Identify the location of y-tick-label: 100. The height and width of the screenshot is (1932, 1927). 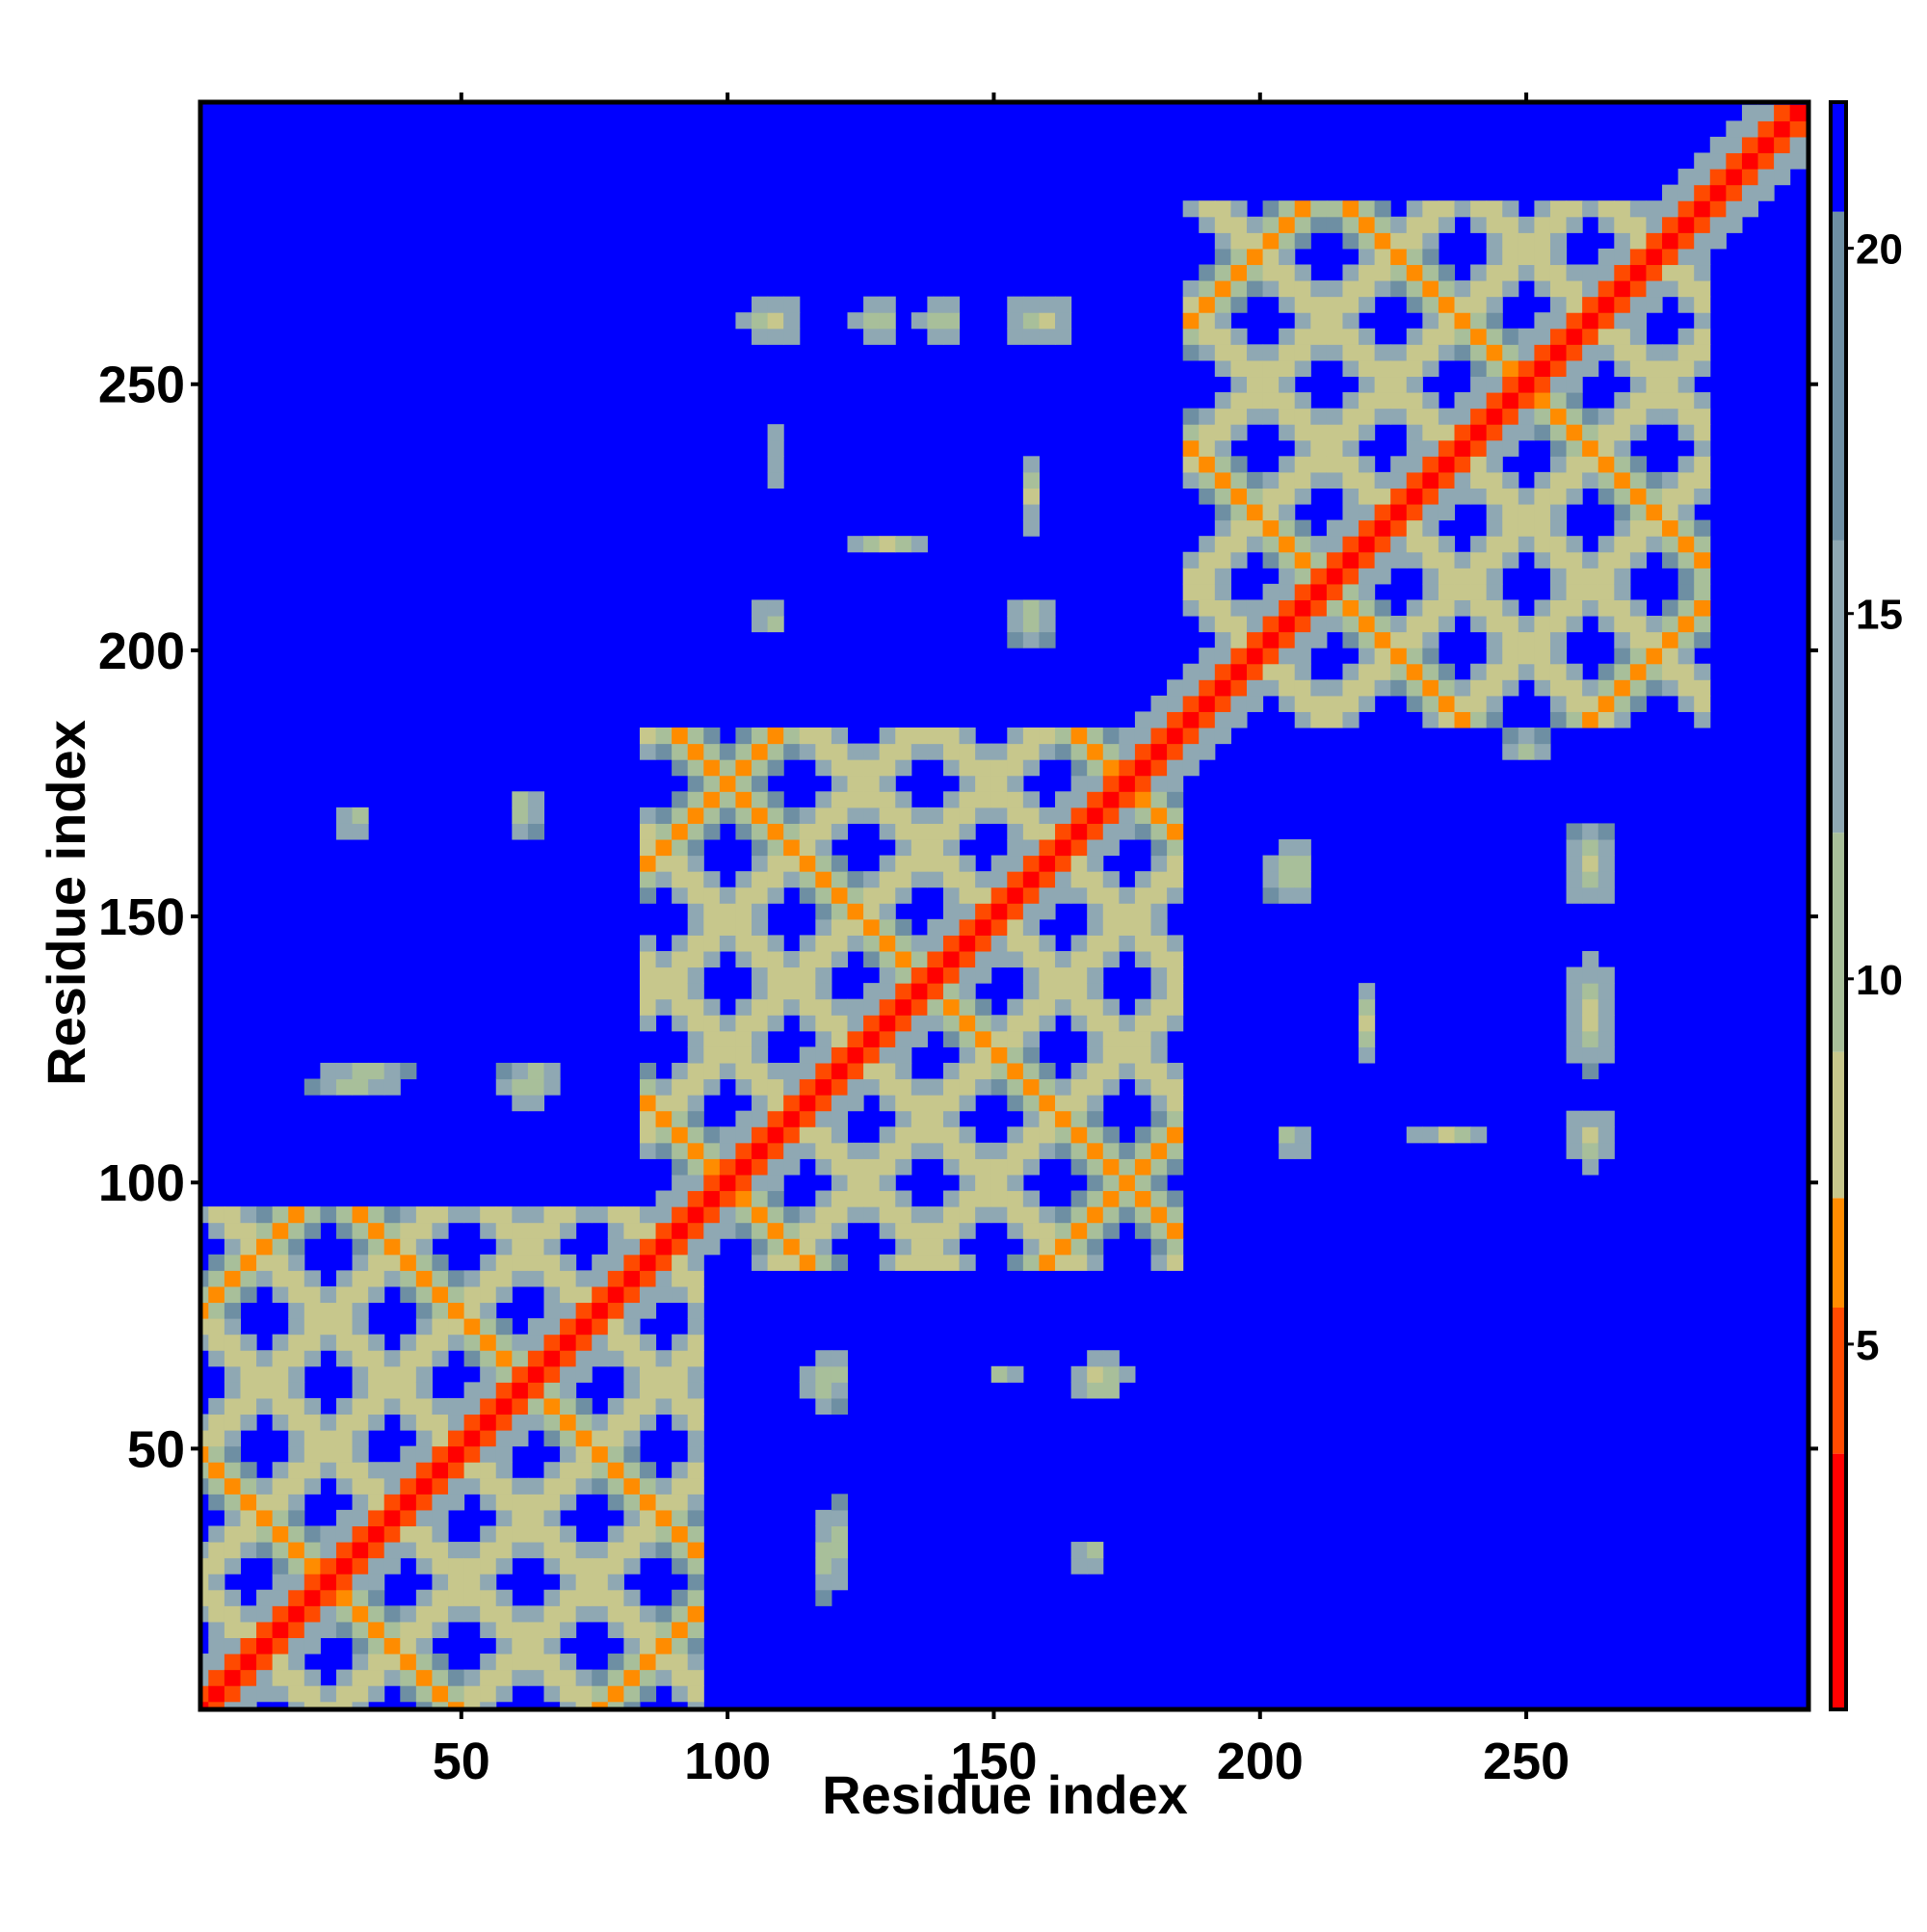
(141, 1183).